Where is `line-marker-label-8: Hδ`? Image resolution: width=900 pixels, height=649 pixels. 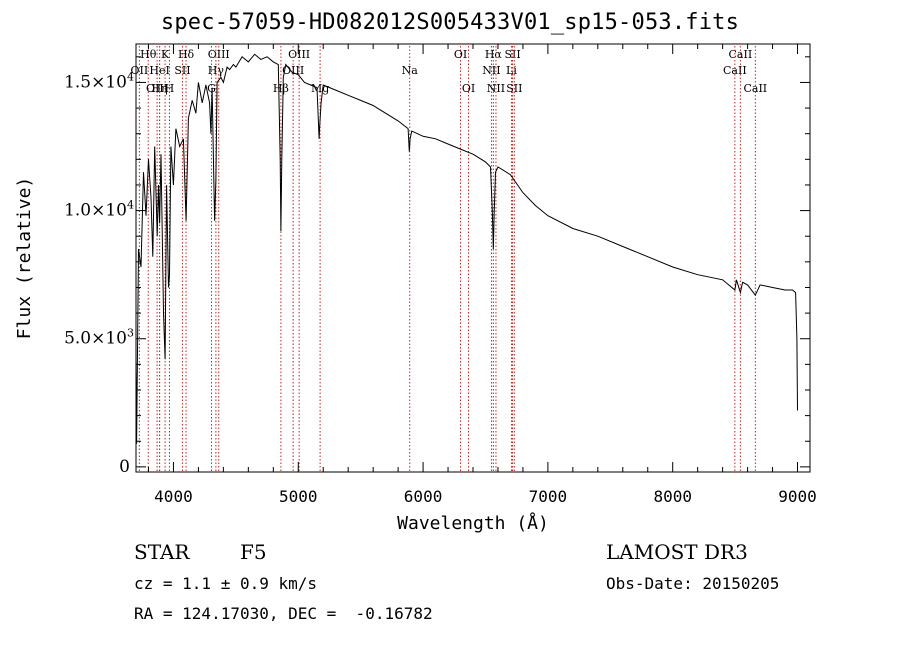 line-marker-label-8: Hδ is located at coordinates (186, 54).